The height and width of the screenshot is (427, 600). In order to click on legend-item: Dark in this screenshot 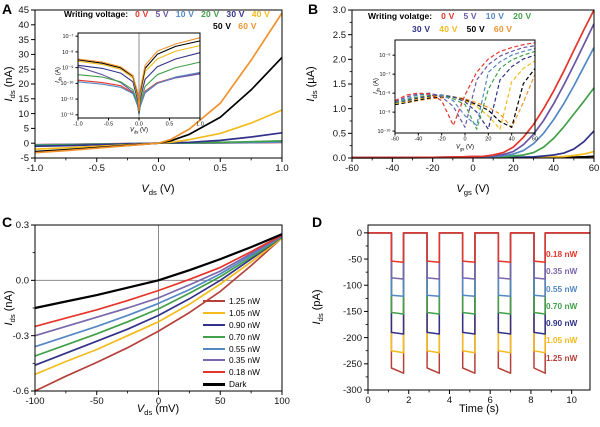, I will do `click(231, 384)`.